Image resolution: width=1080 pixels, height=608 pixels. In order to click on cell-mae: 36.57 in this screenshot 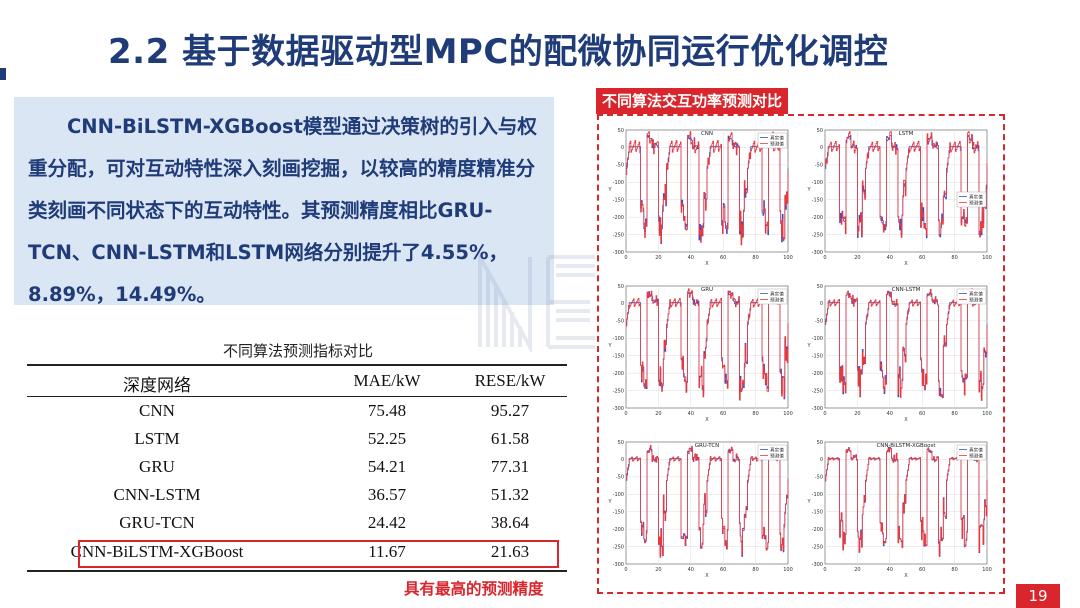, I will do `click(387, 494)`.